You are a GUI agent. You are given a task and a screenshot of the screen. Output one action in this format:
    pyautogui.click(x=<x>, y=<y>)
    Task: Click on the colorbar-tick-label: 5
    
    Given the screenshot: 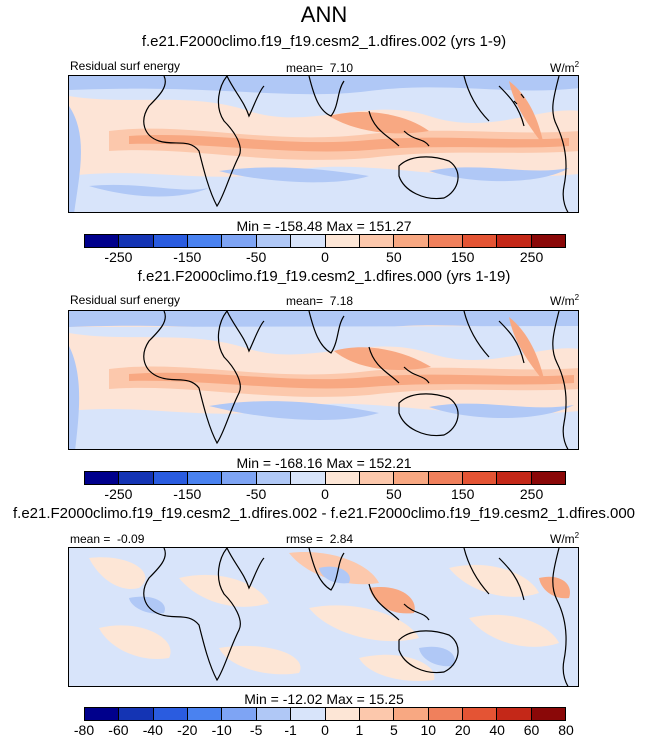 What is the action you would take?
    pyautogui.click(x=393, y=730)
    